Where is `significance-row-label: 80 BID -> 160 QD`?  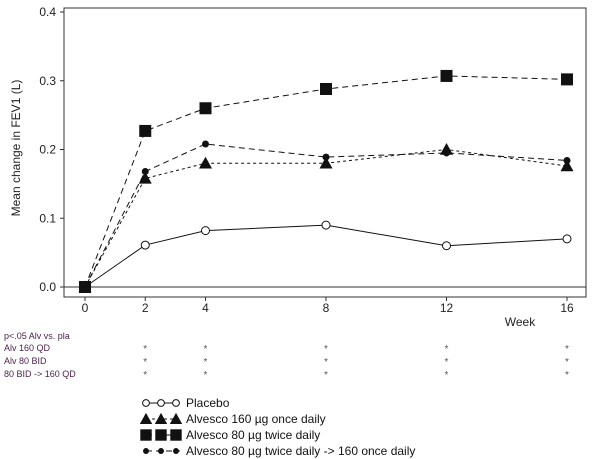 significance-row-label: 80 BID -> 160 QD is located at coordinates (40, 374).